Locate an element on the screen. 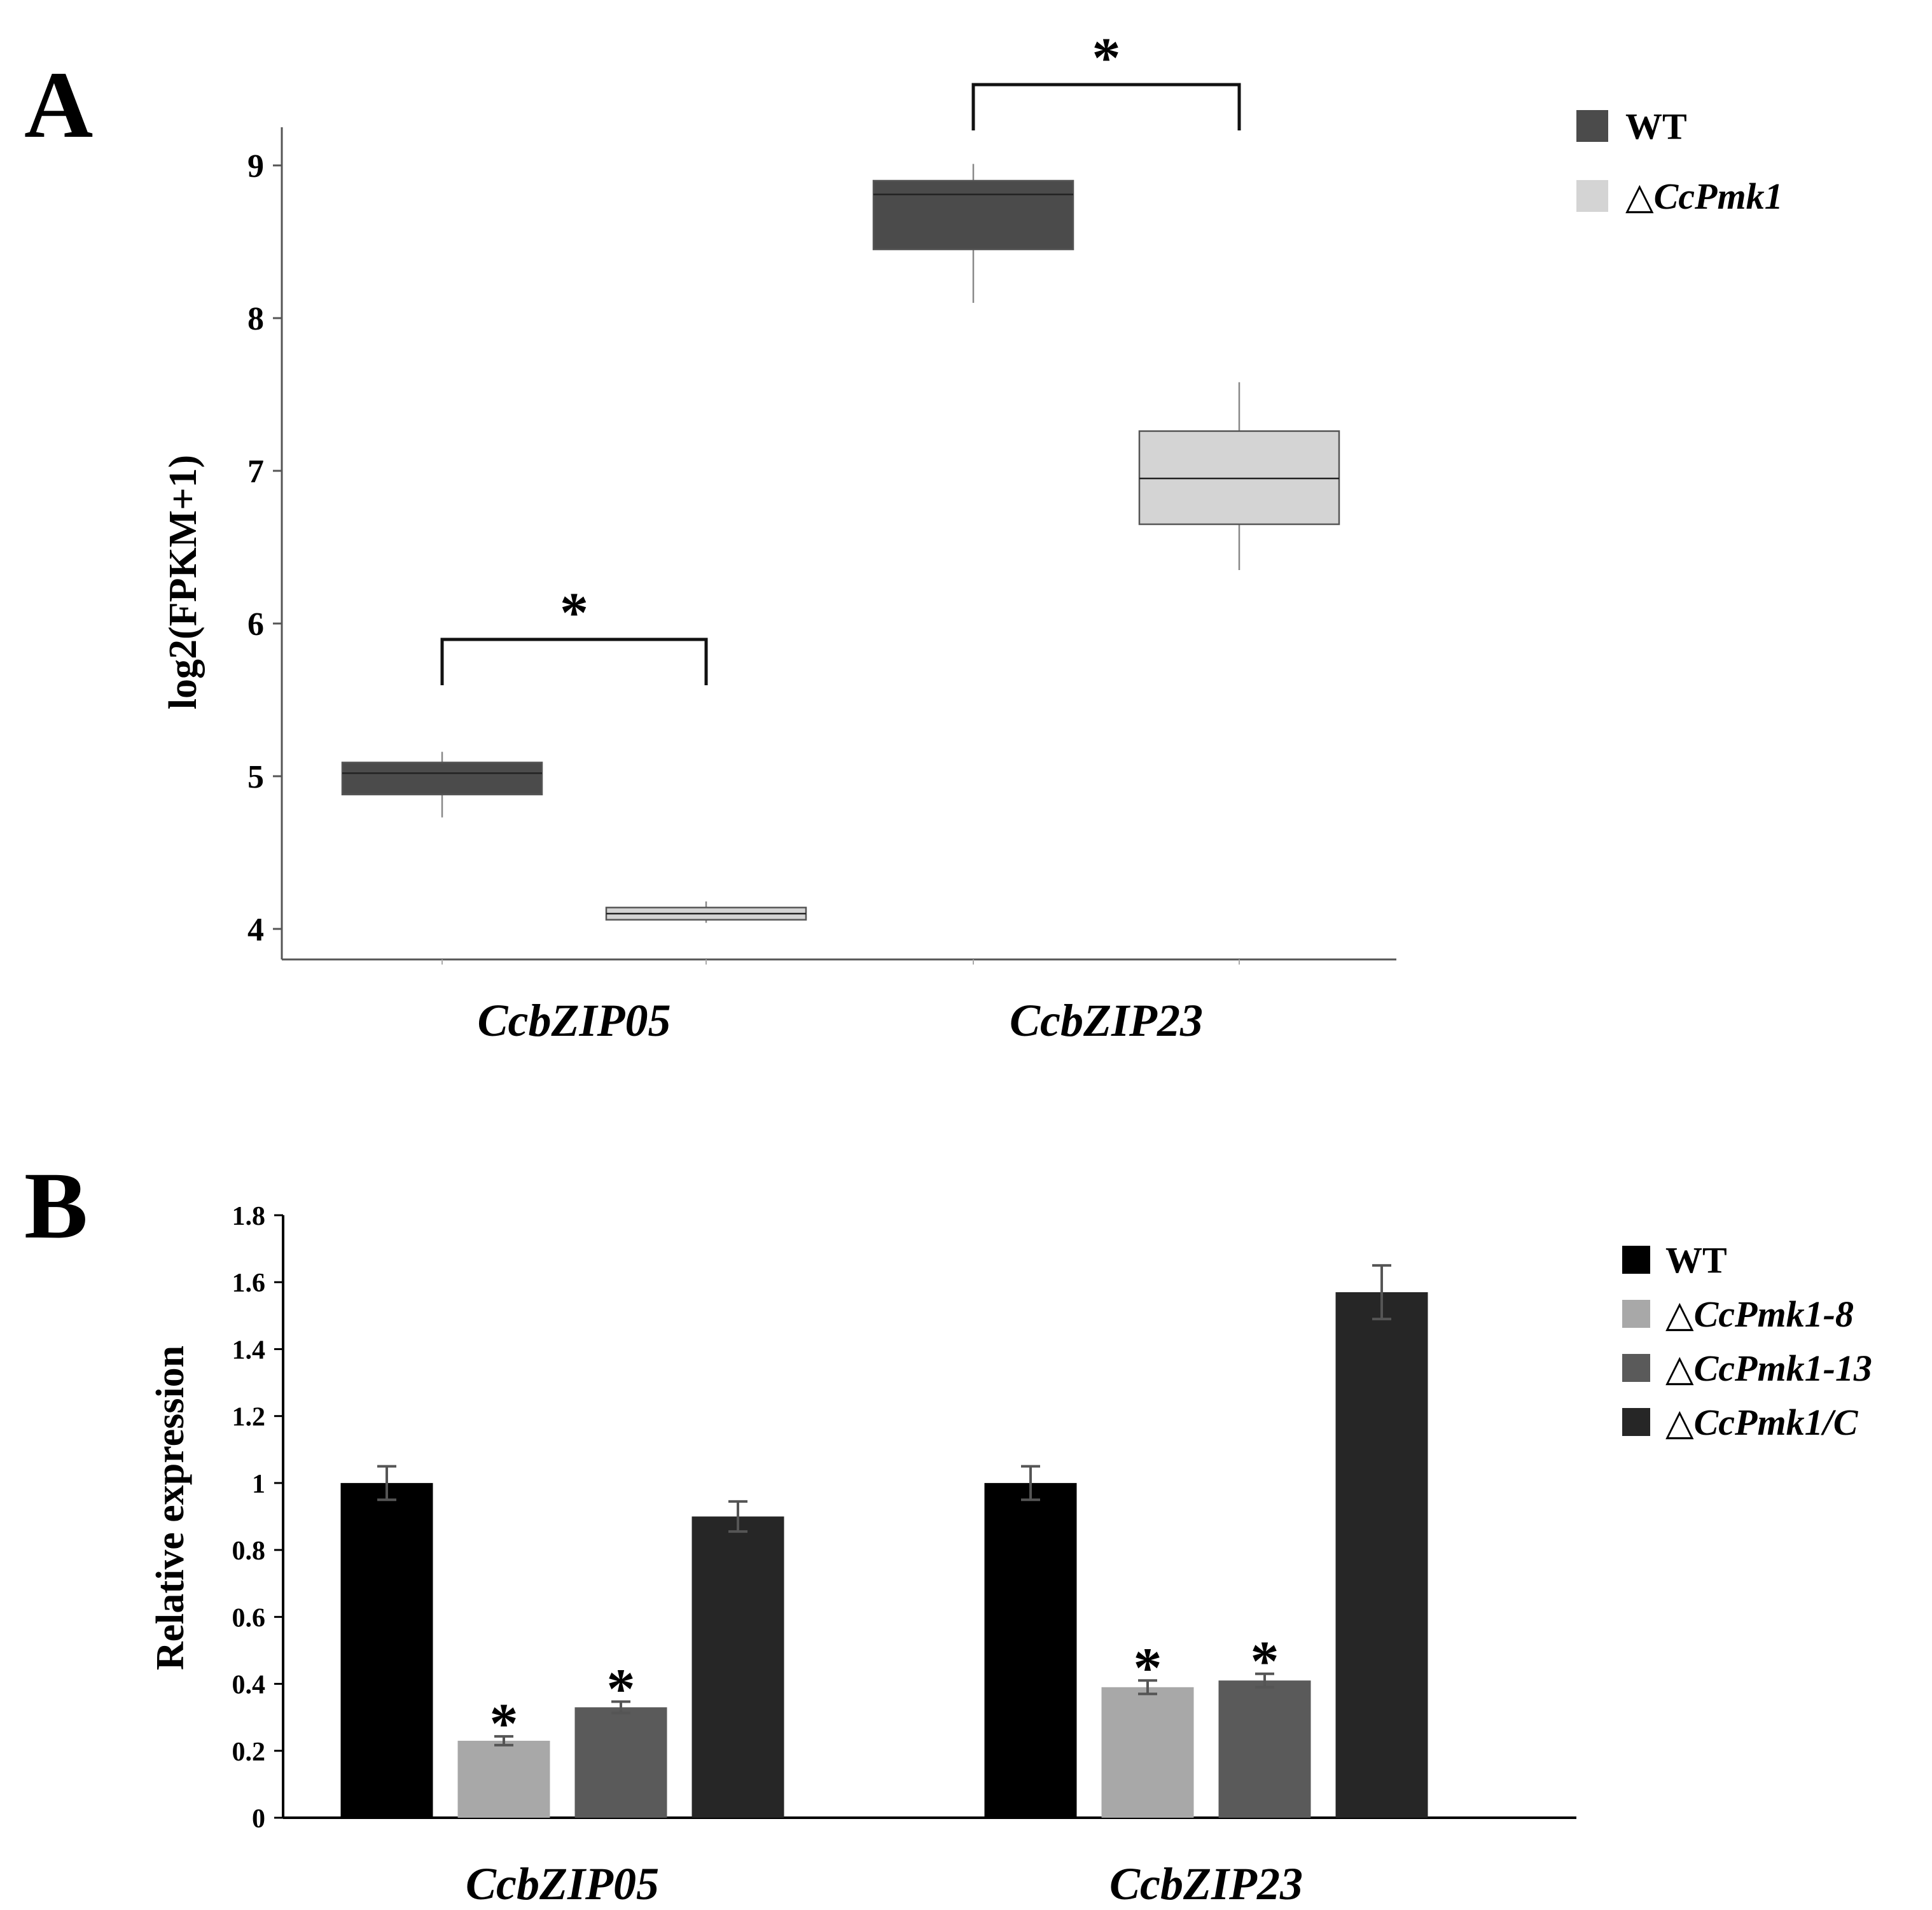 Image resolution: width=1932 pixels, height=1910 pixels. panel-a-ylabel: log2(FPKM+1) is located at coordinates (183, 582).